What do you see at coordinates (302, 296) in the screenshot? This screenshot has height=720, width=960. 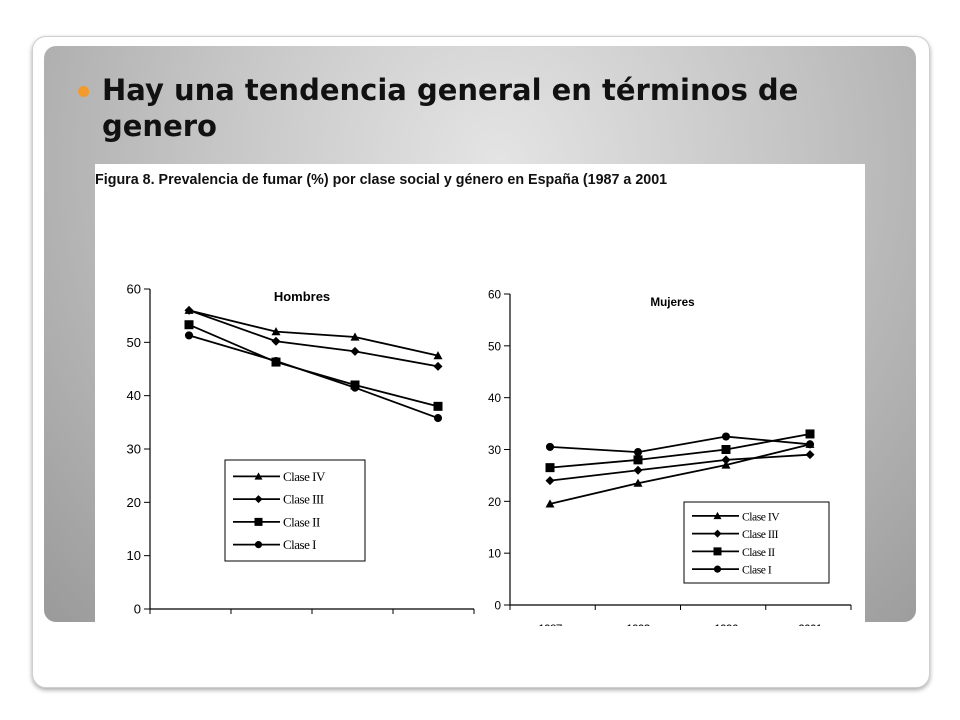 I see `chart-title: Hombres` at bounding box center [302, 296].